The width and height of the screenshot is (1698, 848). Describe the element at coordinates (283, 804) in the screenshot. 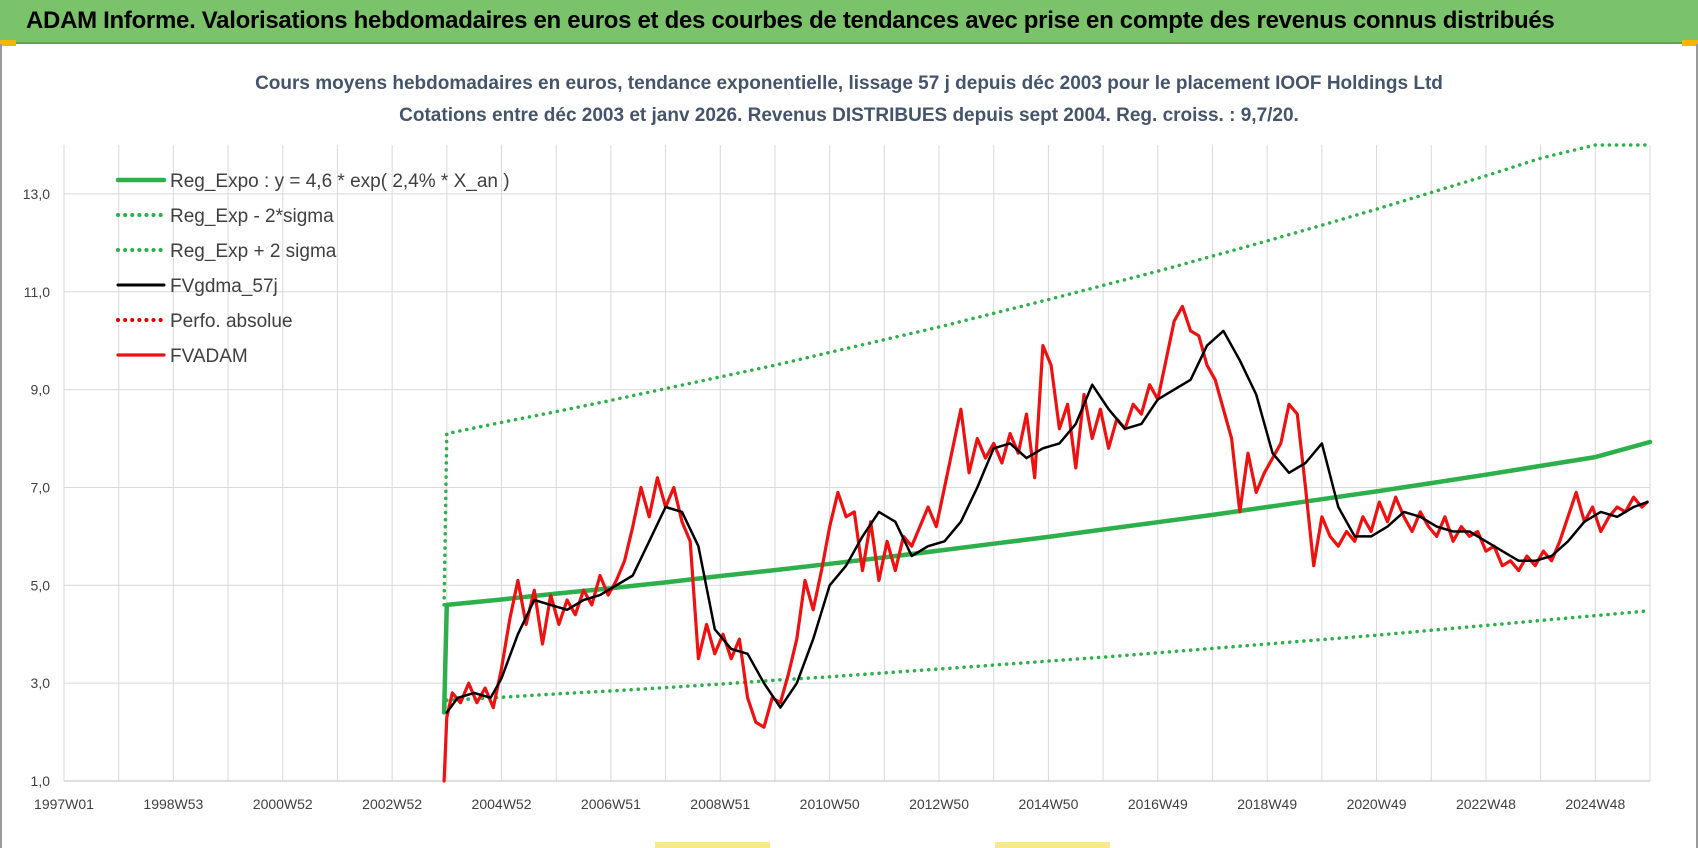

I see `x-tick-label: 2000W52` at that location.